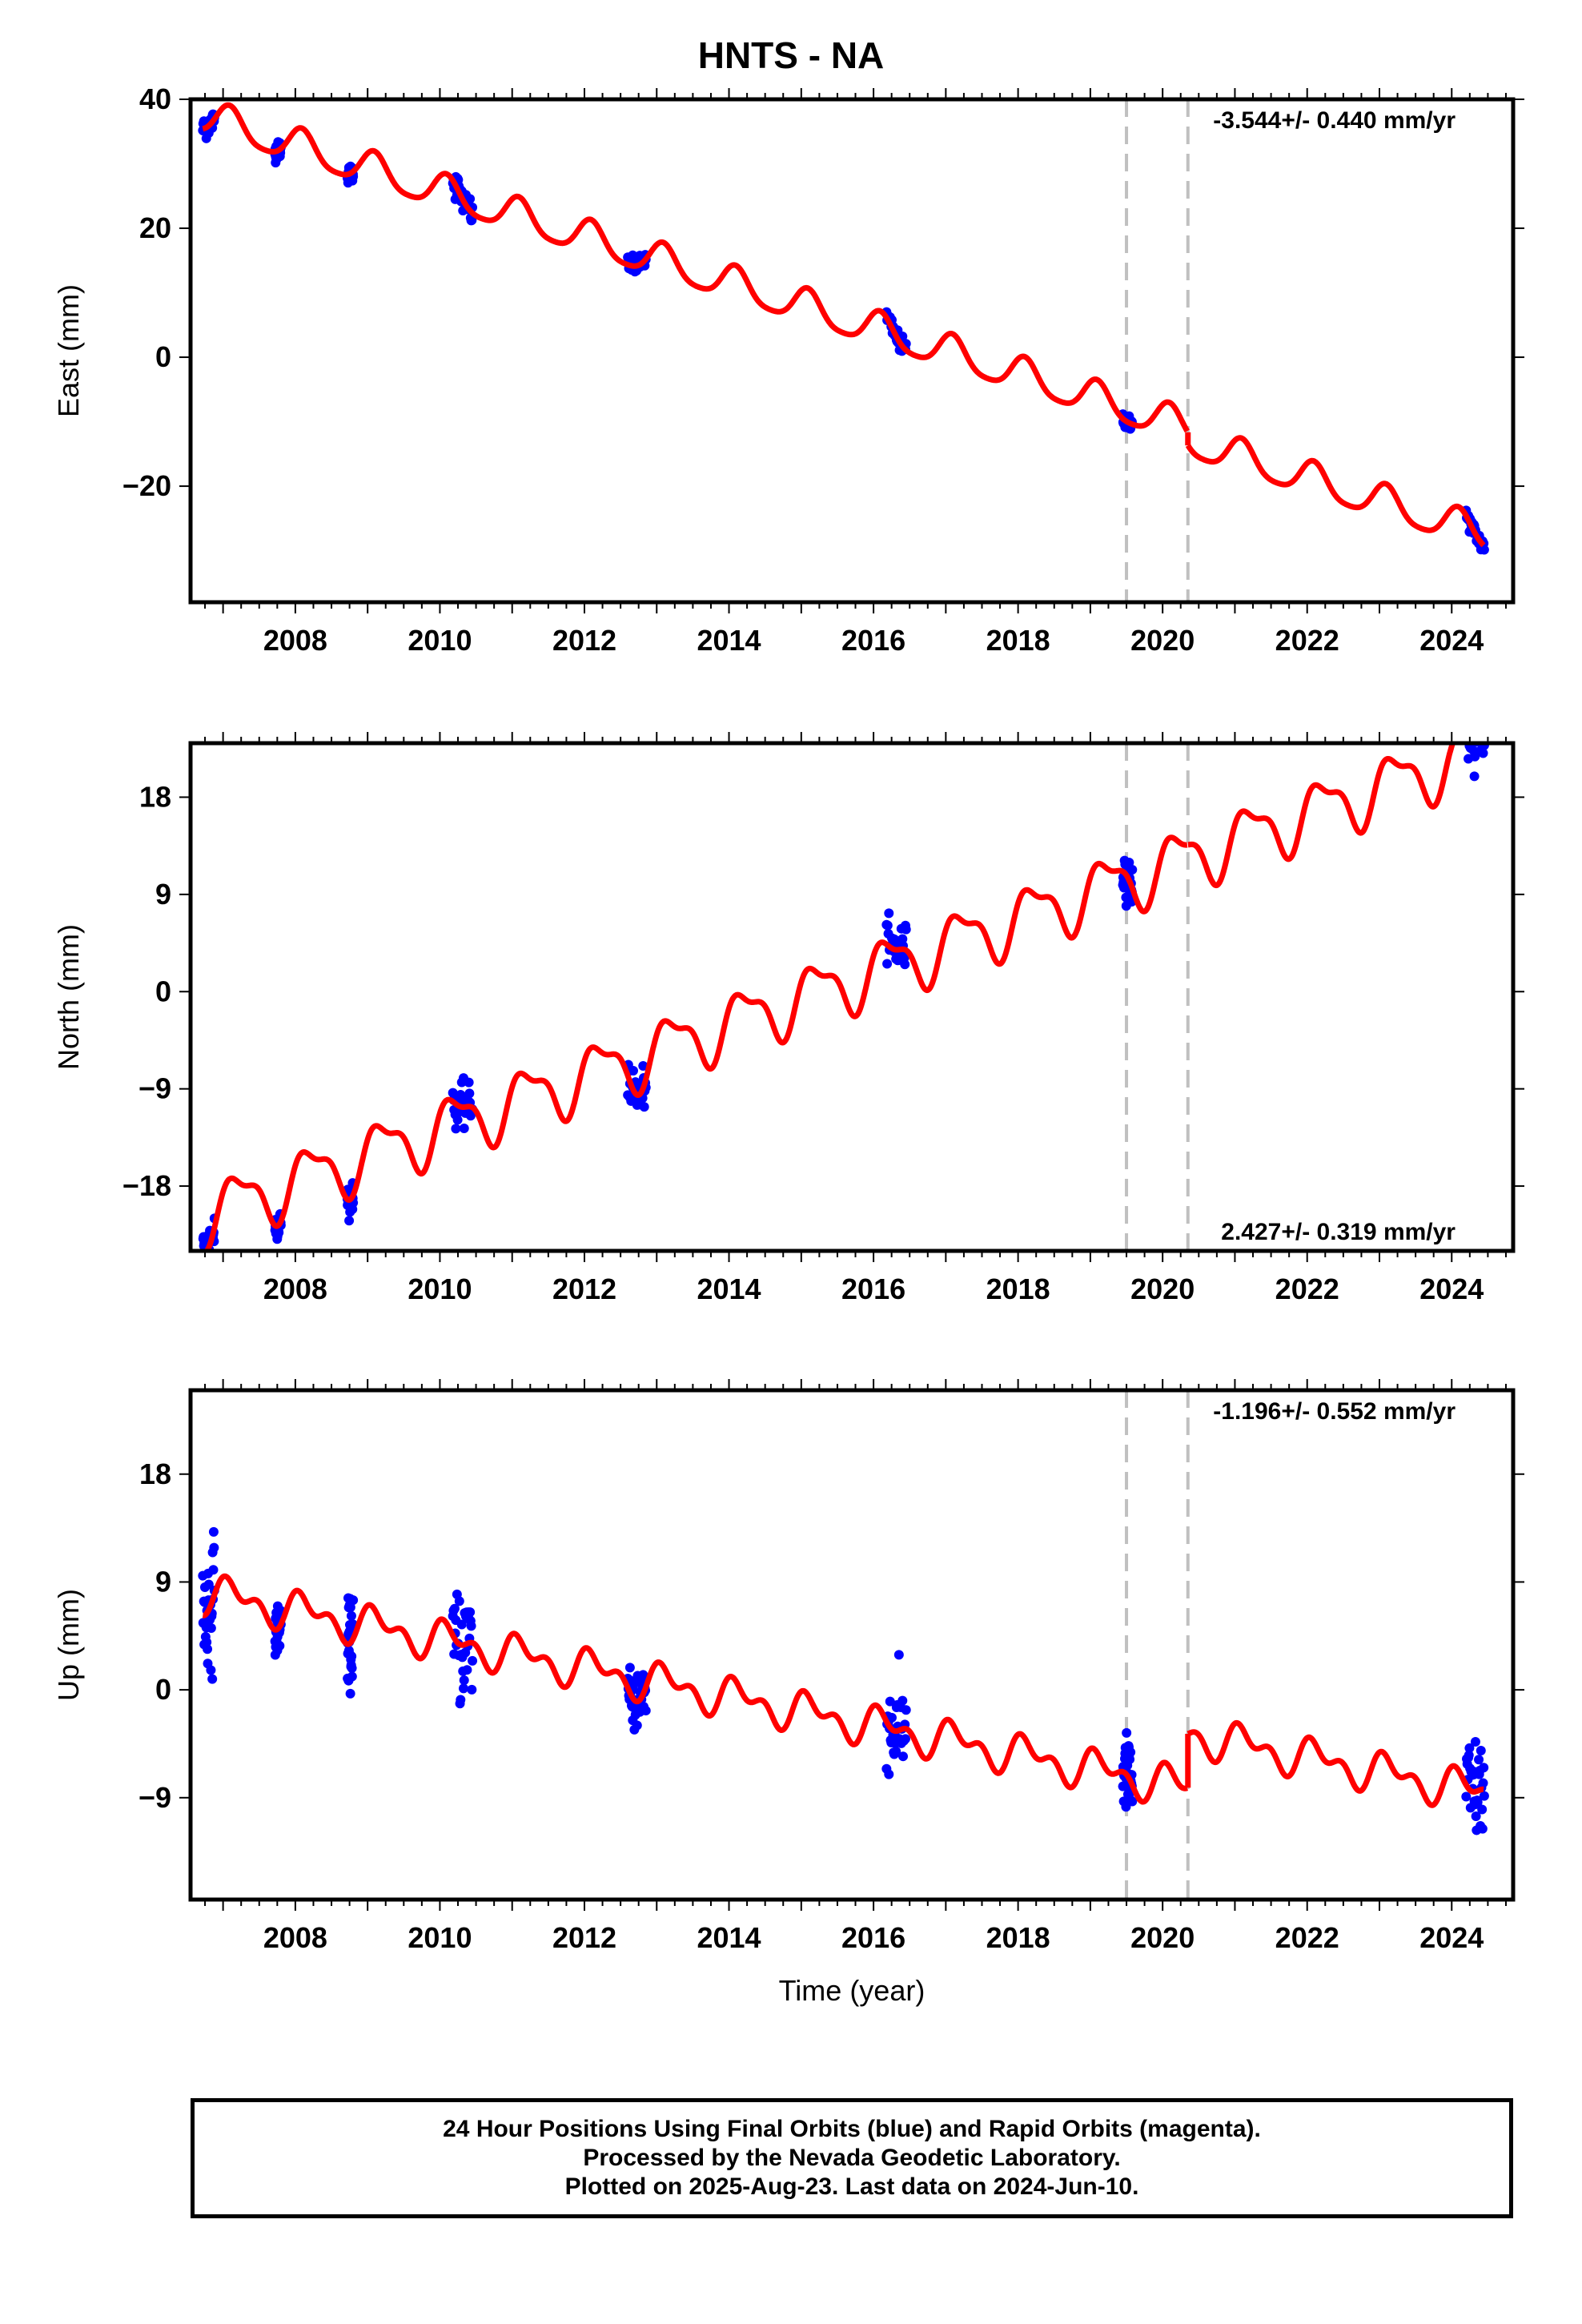  Describe the element at coordinates (1018, 640) in the screenshot. I see `x-tick-label: 2018` at that location.